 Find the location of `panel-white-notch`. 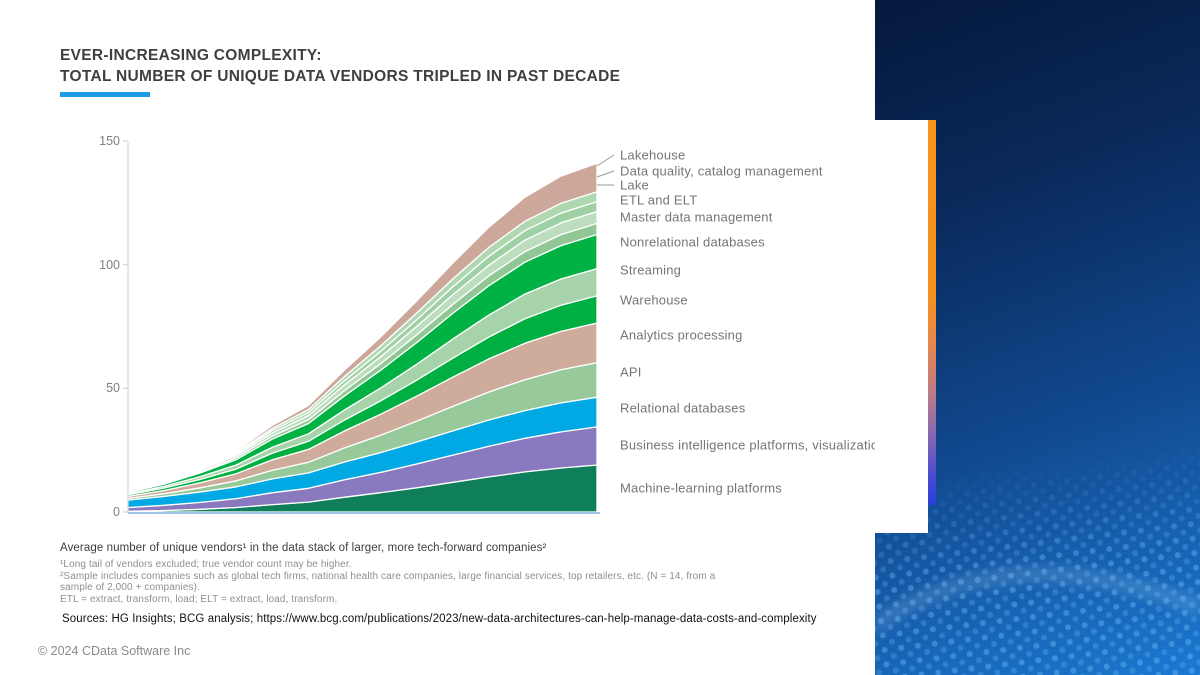

panel-white-notch is located at coordinates (901, 326).